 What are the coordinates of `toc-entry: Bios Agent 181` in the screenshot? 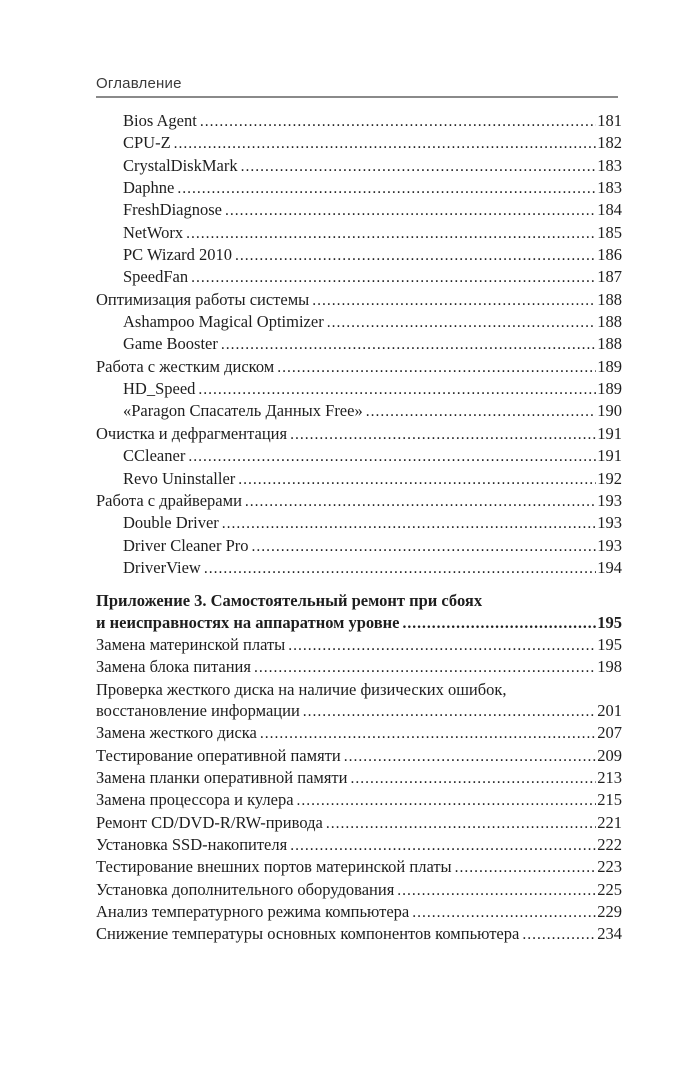 It's located at (359, 121).